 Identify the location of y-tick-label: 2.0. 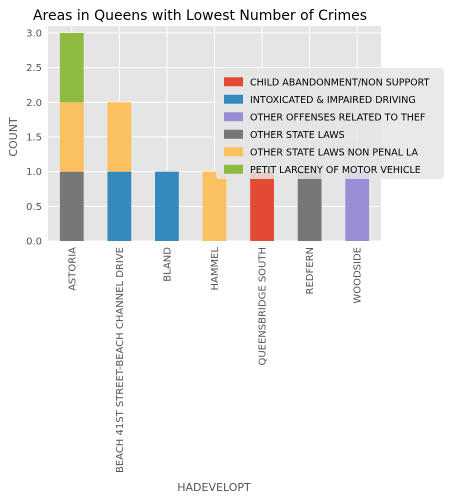
(34, 103).